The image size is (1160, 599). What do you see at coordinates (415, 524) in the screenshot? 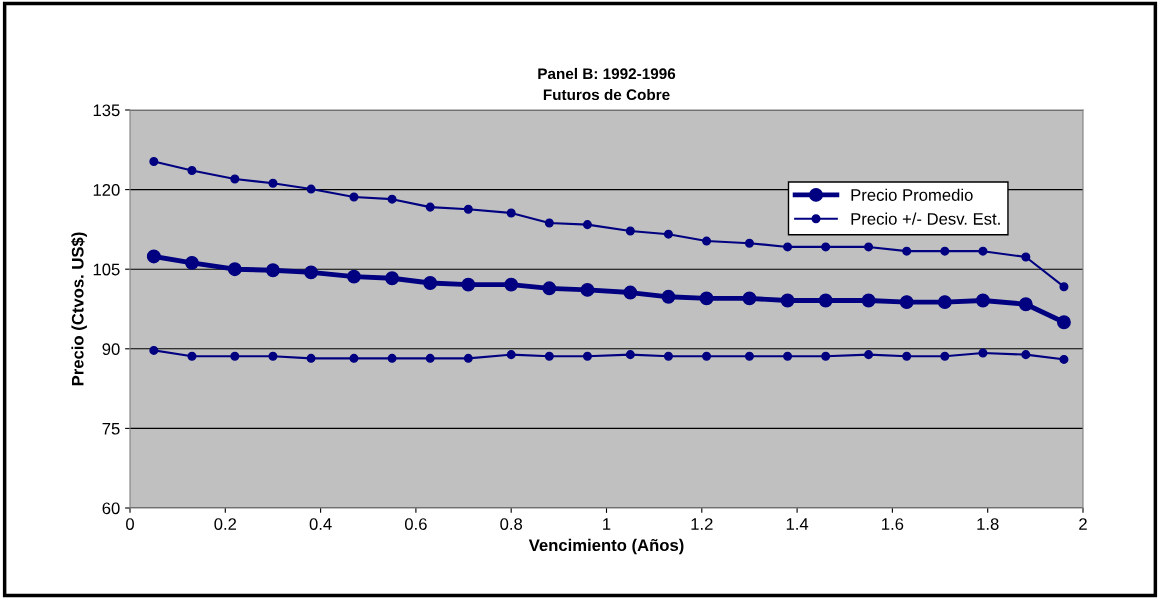
I see `x-tick-label: 0.6` at bounding box center [415, 524].